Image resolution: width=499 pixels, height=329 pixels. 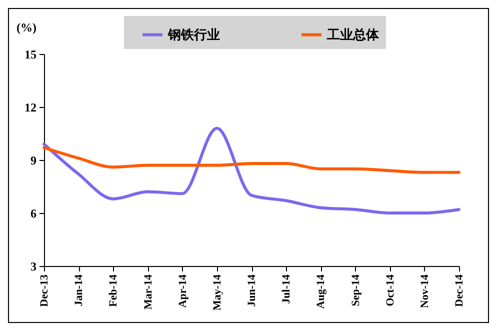 What do you see at coordinates (33, 267) in the screenshot?
I see `y-tick-label: 3` at bounding box center [33, 267].